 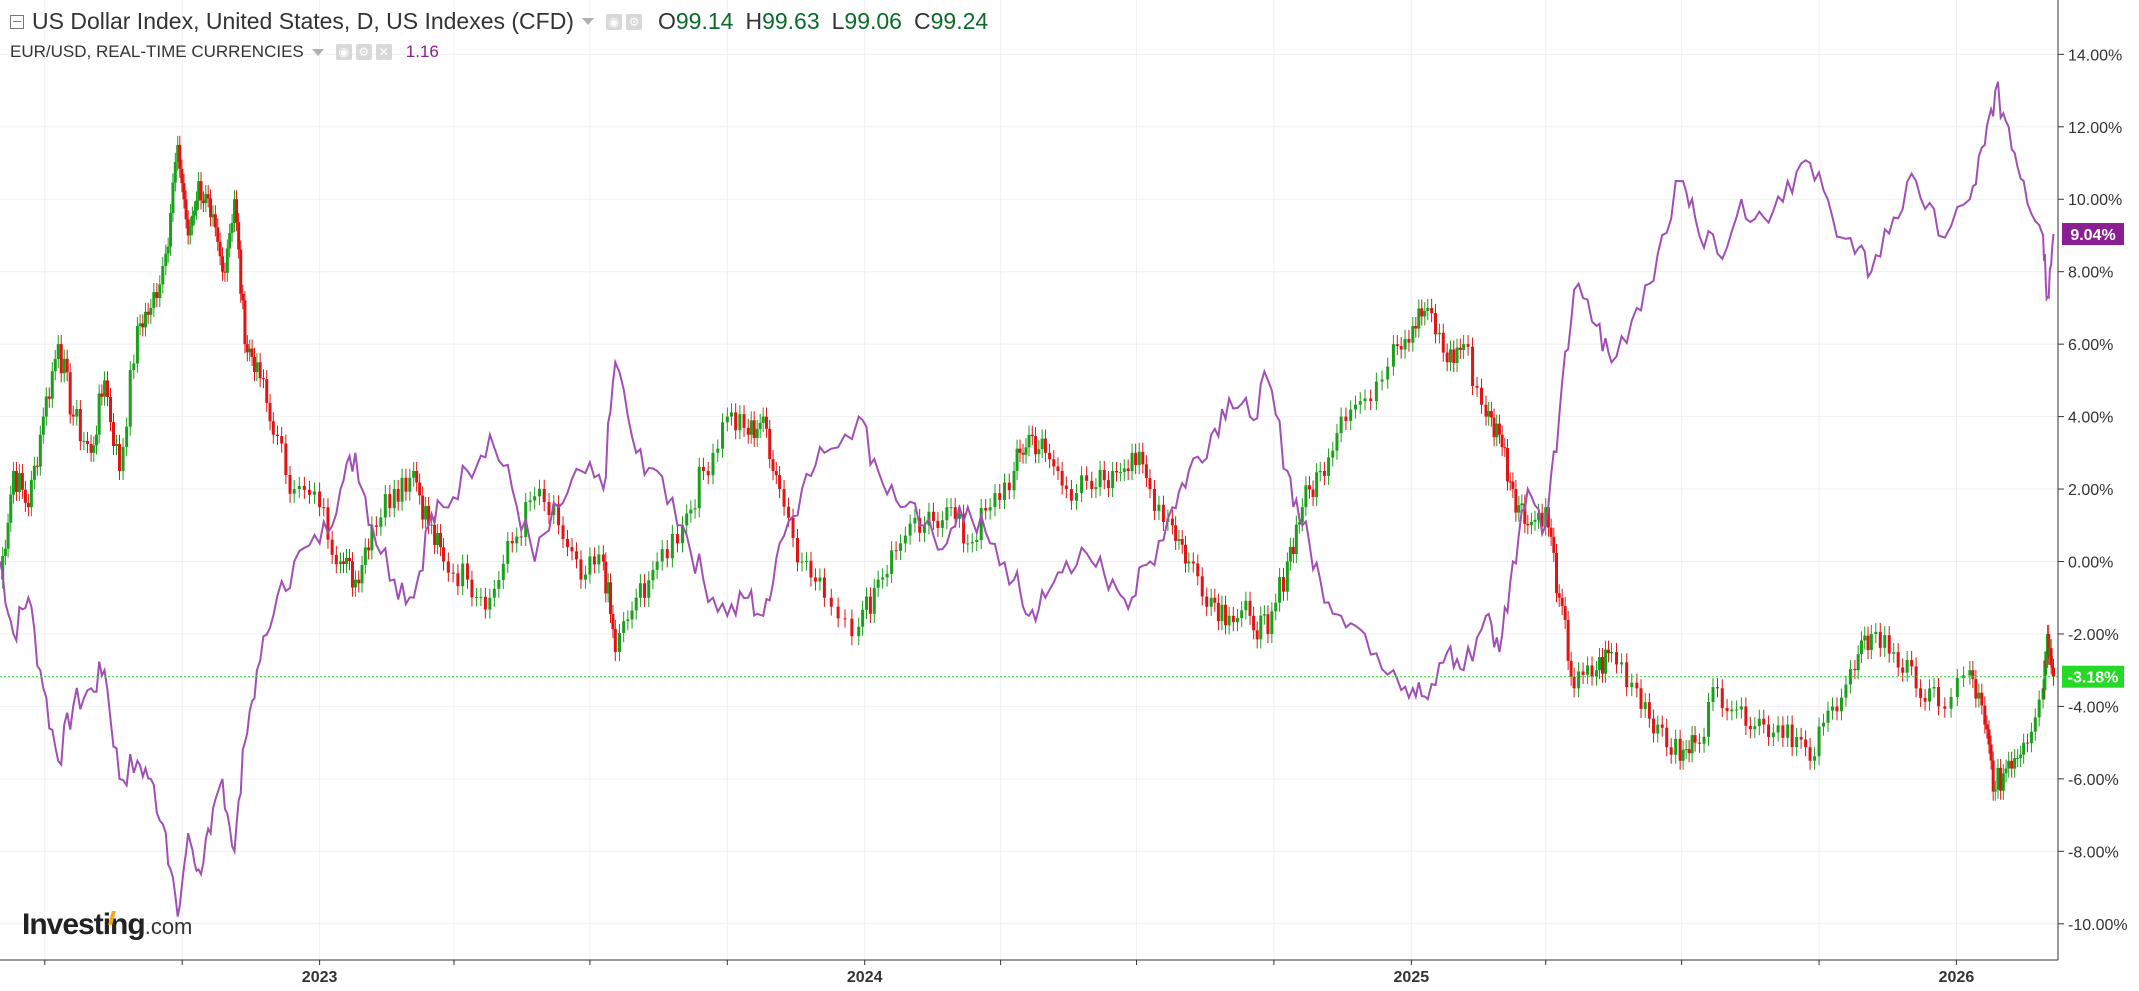 What do you see at coordinates (633, 21) in the screenshot?
I see `settings-gear-icon: ⚙` at bounding box center [633, 21].